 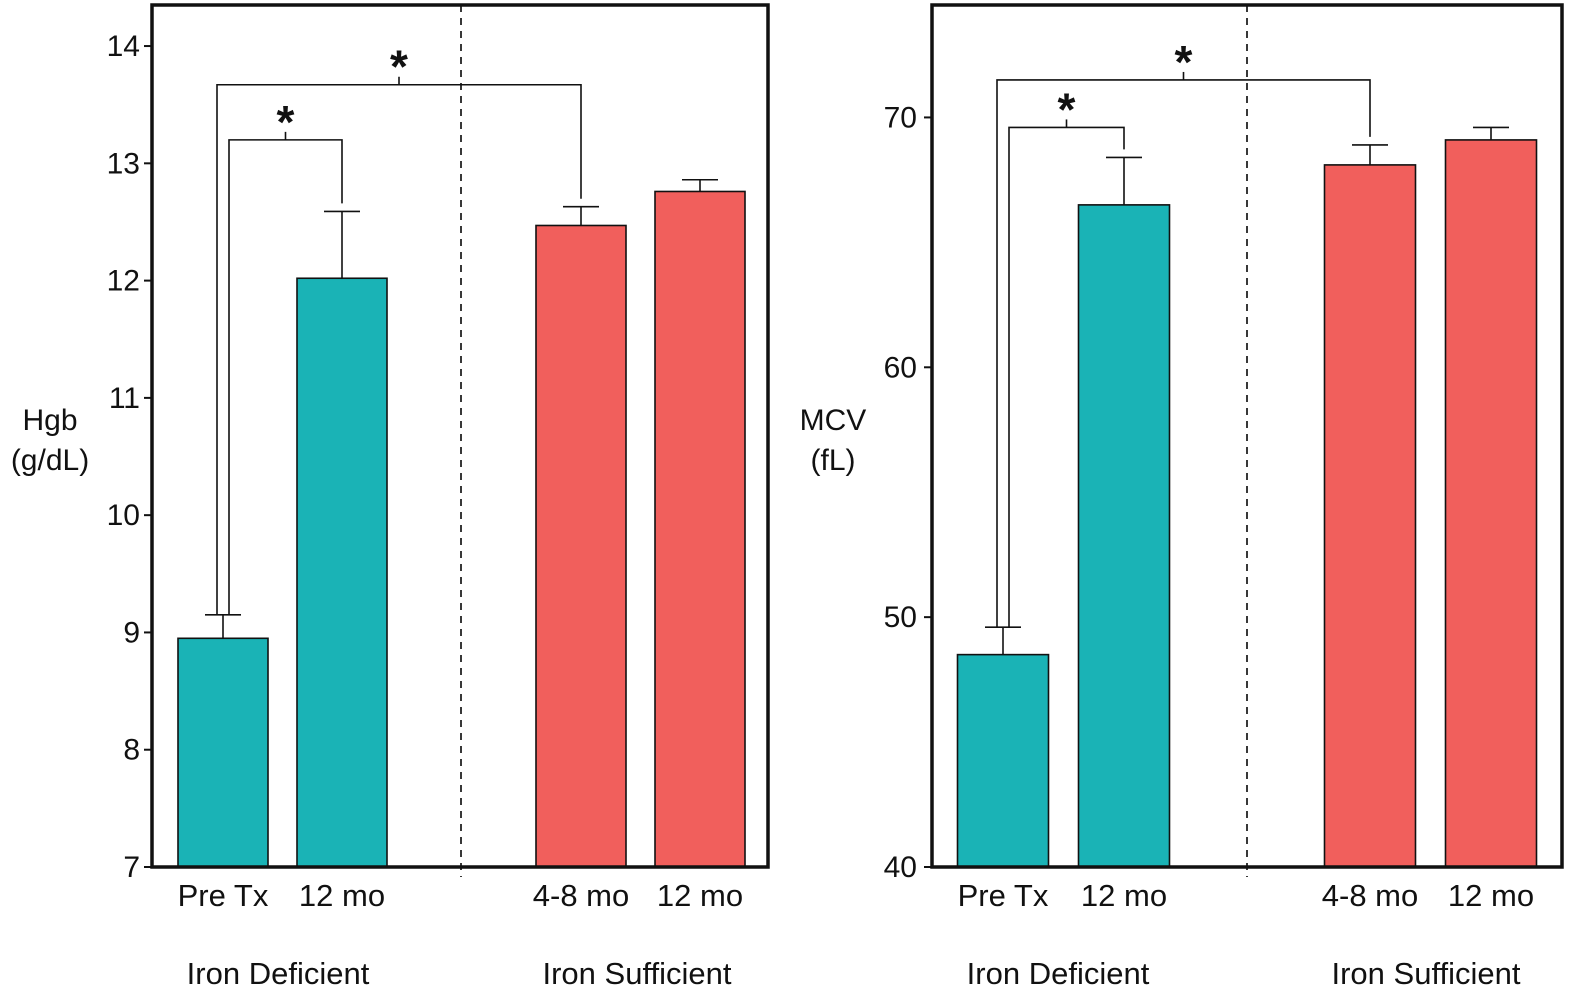 What do you see at coordinates (123, 515) in the screenshot?
I see `y-tick-label: 10` at bounding box center [123, 515].